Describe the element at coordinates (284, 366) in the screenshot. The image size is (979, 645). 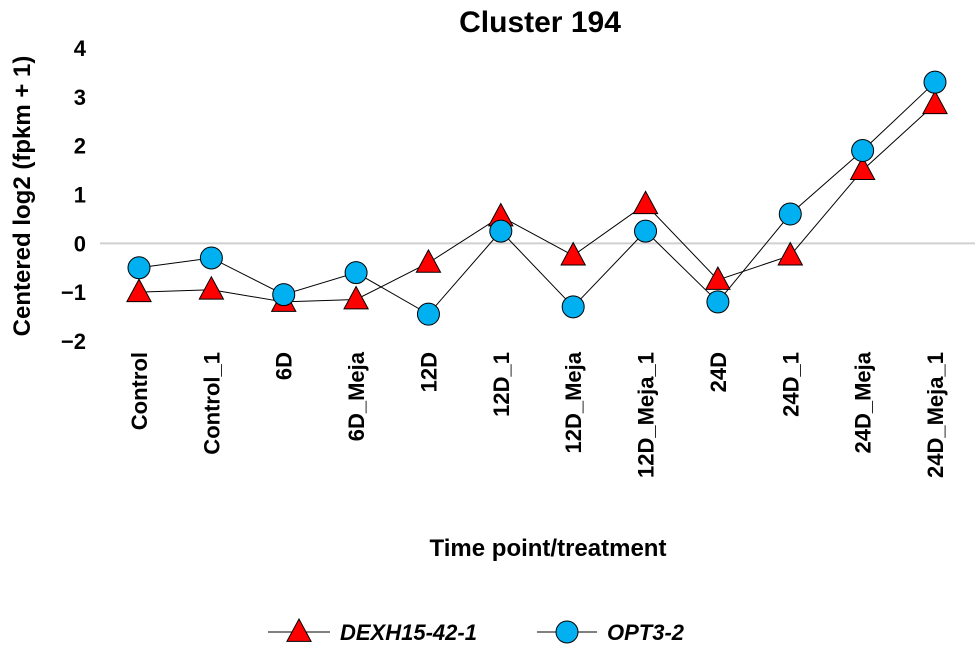
I see `x-tick-label: 6D` at that location.